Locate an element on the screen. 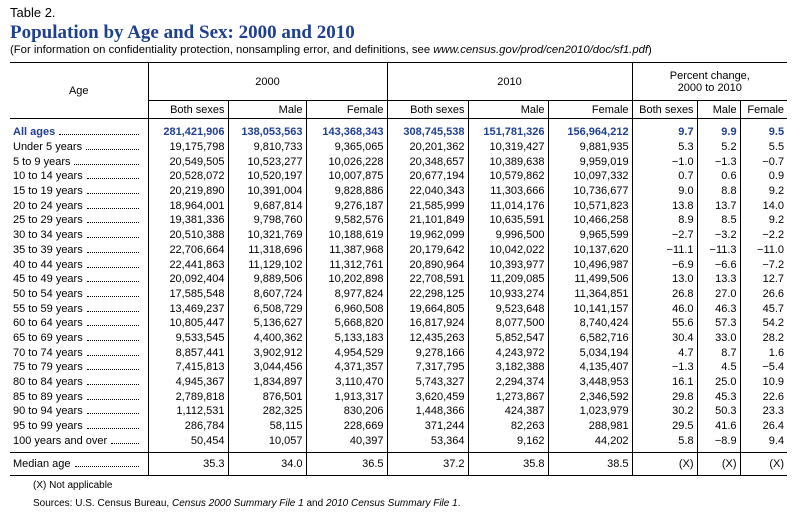  row-label-wrap: Under 5 years is located at coordinates (79, 147).